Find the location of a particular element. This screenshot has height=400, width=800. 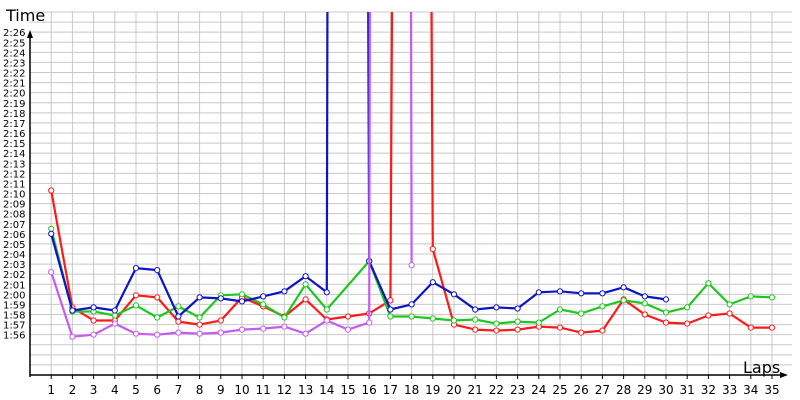

x-tick-label: 1 is located at coordinates (51, 390).